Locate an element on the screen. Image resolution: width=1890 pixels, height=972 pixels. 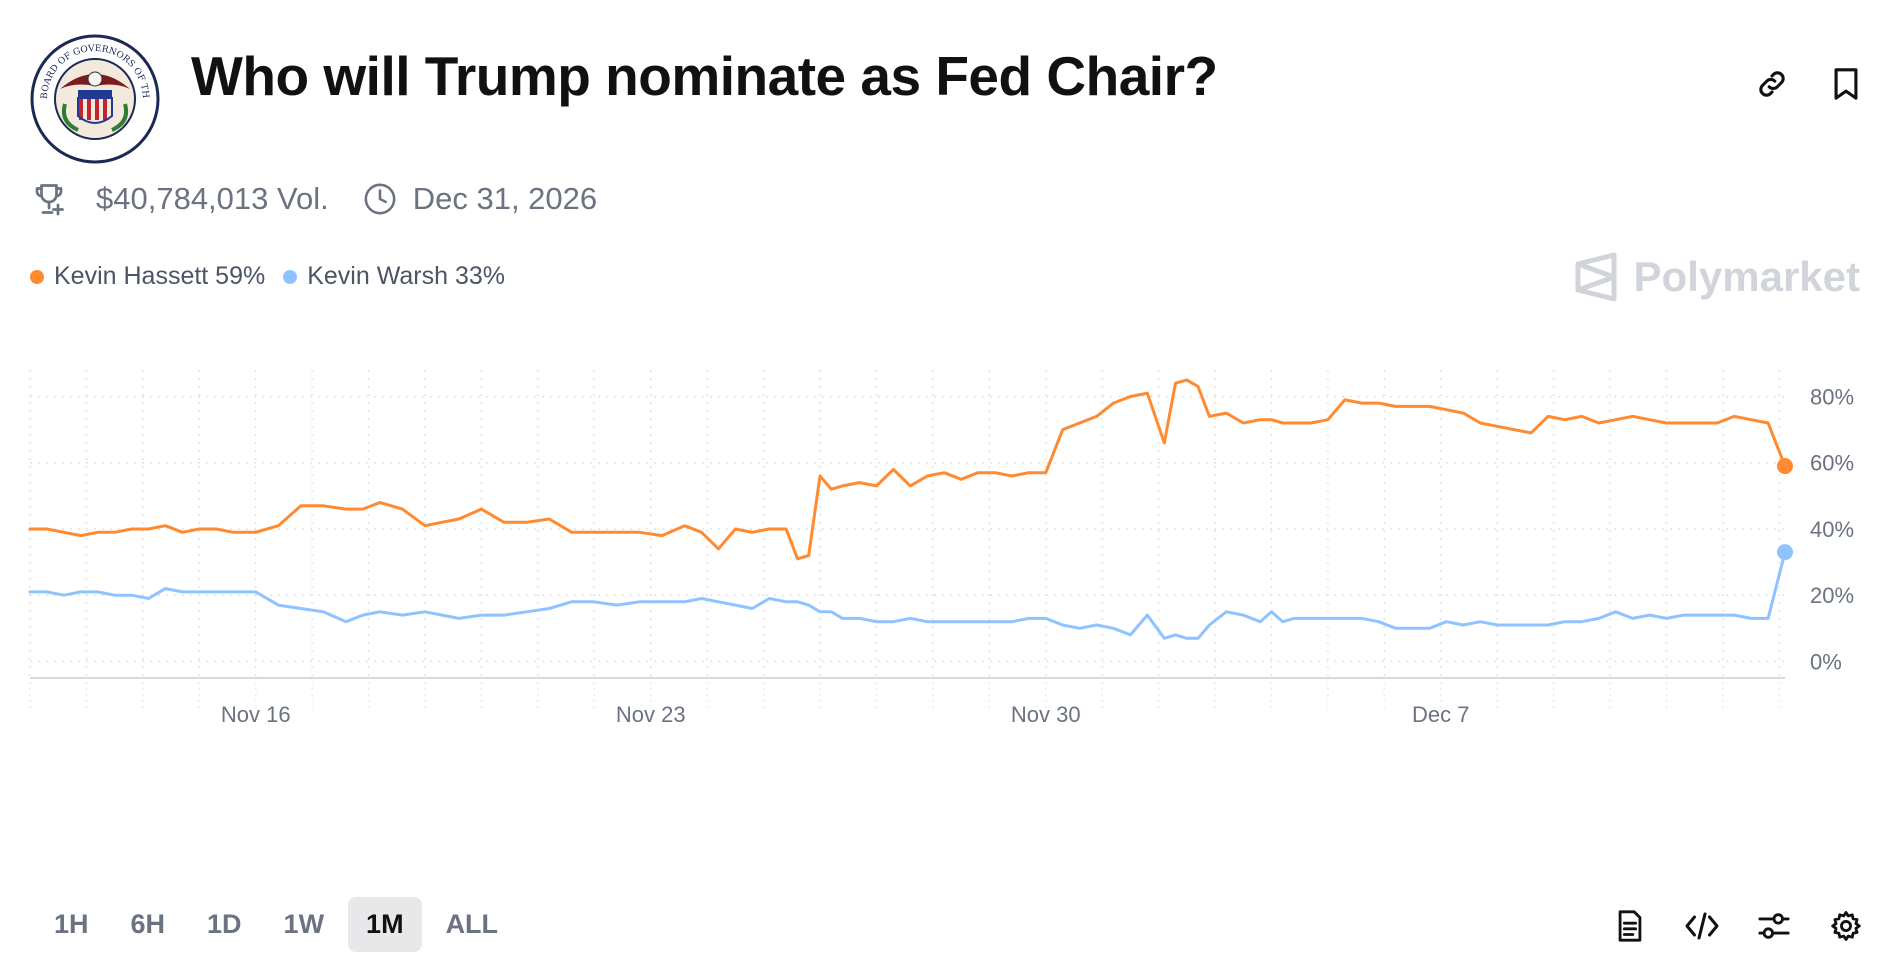
embed-code-icon is located at coordinates (1702, 926).